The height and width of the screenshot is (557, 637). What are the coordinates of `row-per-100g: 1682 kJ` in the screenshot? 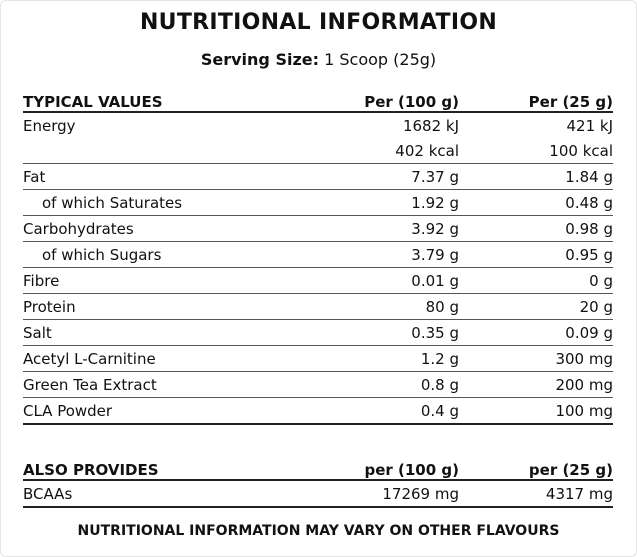 It's located at (430, 125).